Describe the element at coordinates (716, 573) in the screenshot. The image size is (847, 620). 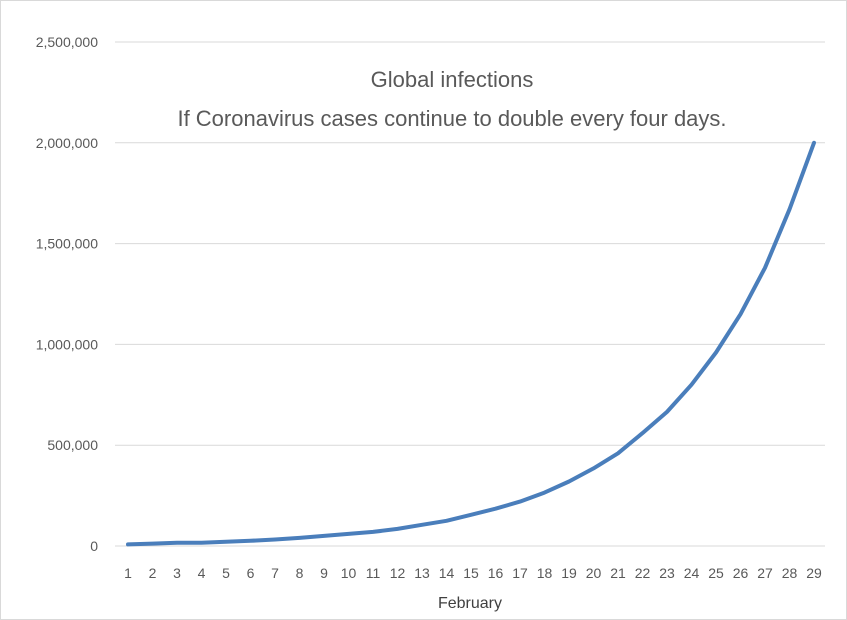
I see `x-tick-label: 25` at that location.